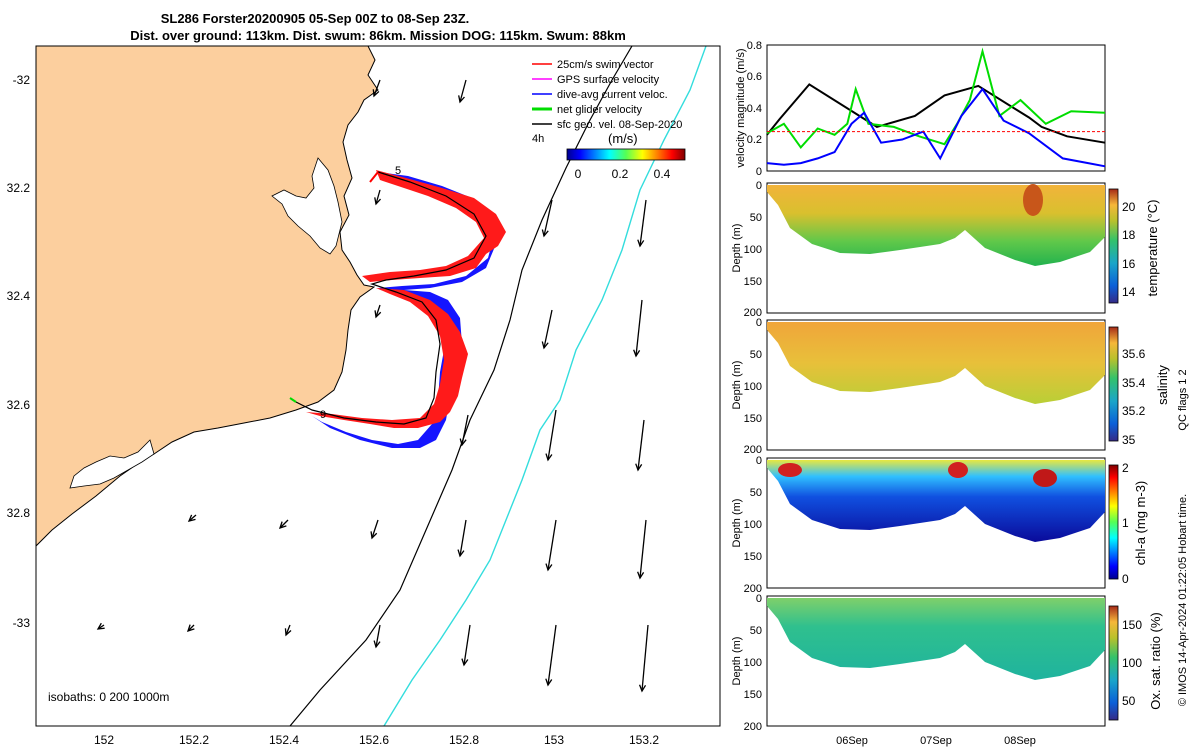 This screenshot has height=755, width=1200. I want to click on legend-label-net: net glider velocity, so click(599, 110).